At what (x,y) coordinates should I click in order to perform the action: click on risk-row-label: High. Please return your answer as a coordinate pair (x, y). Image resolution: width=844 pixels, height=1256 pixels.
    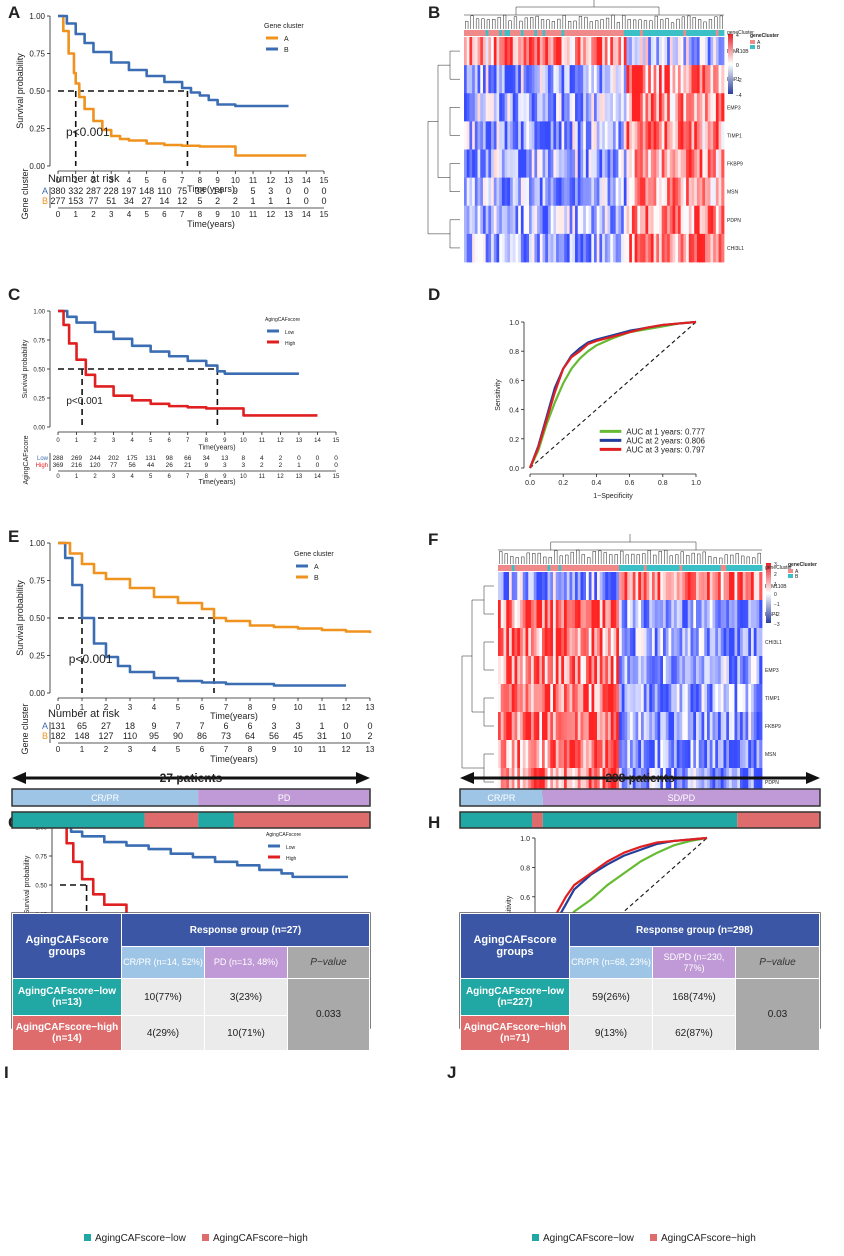
    Looking at the image, I should click on (42, 466).